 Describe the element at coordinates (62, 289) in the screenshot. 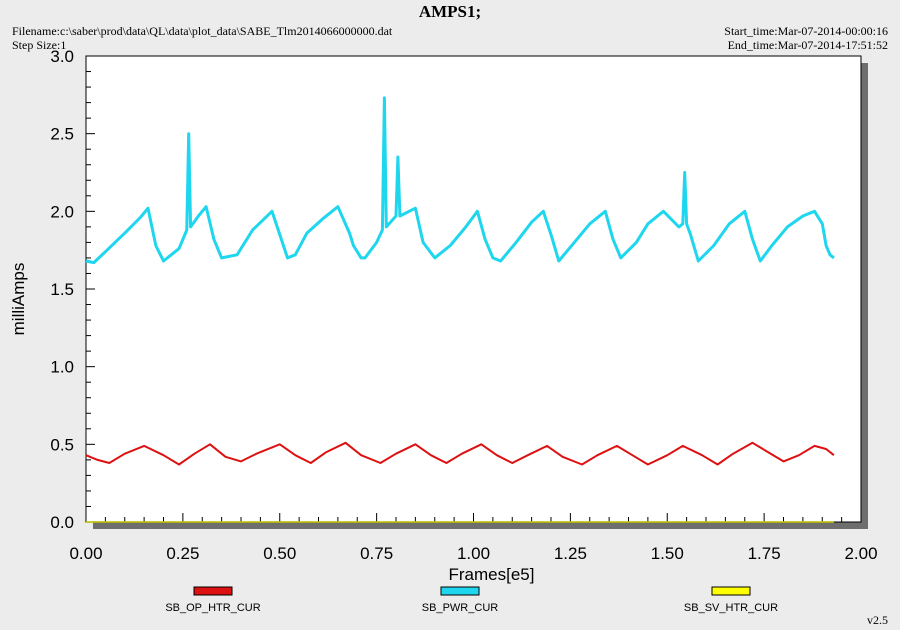

I see `y-tick-label: 1.5` at that location.